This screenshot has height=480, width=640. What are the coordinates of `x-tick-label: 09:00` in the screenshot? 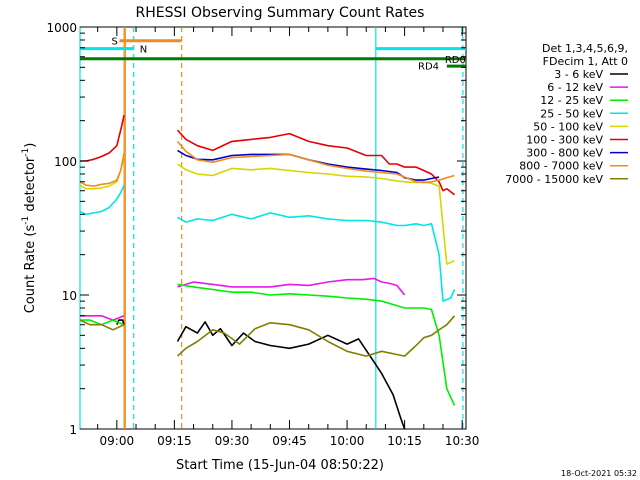 It's located at (117, 441).